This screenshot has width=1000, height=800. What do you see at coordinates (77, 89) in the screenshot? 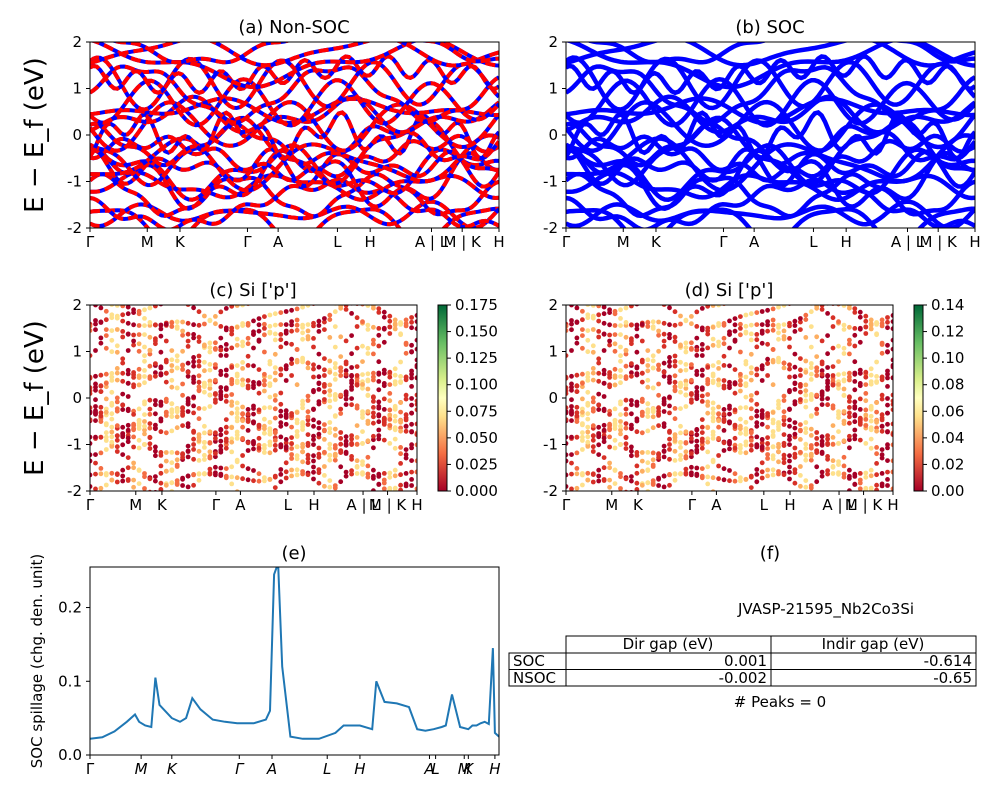
I see `y-tick-label: 1` at bounding box center [77, 89].